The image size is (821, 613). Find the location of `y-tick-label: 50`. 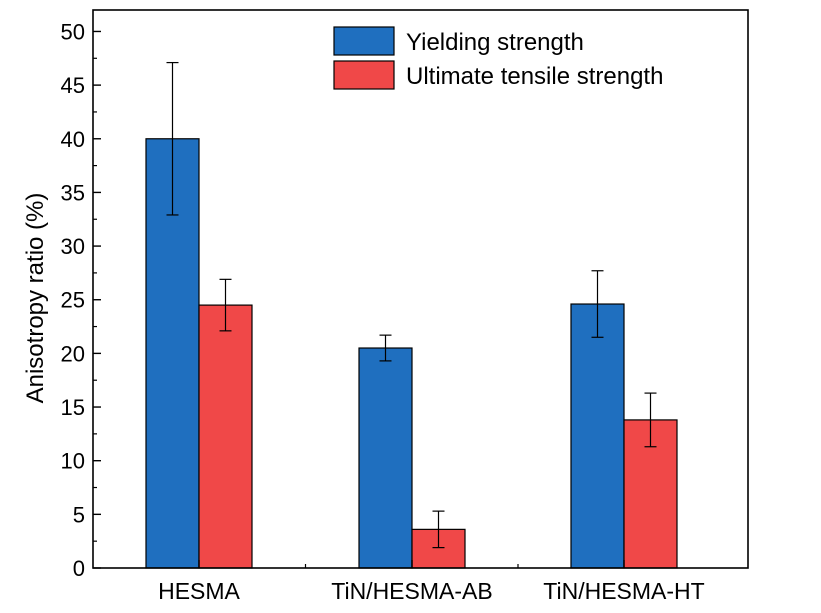

y-tick-label: 50 is located at coordinates (73, 31).